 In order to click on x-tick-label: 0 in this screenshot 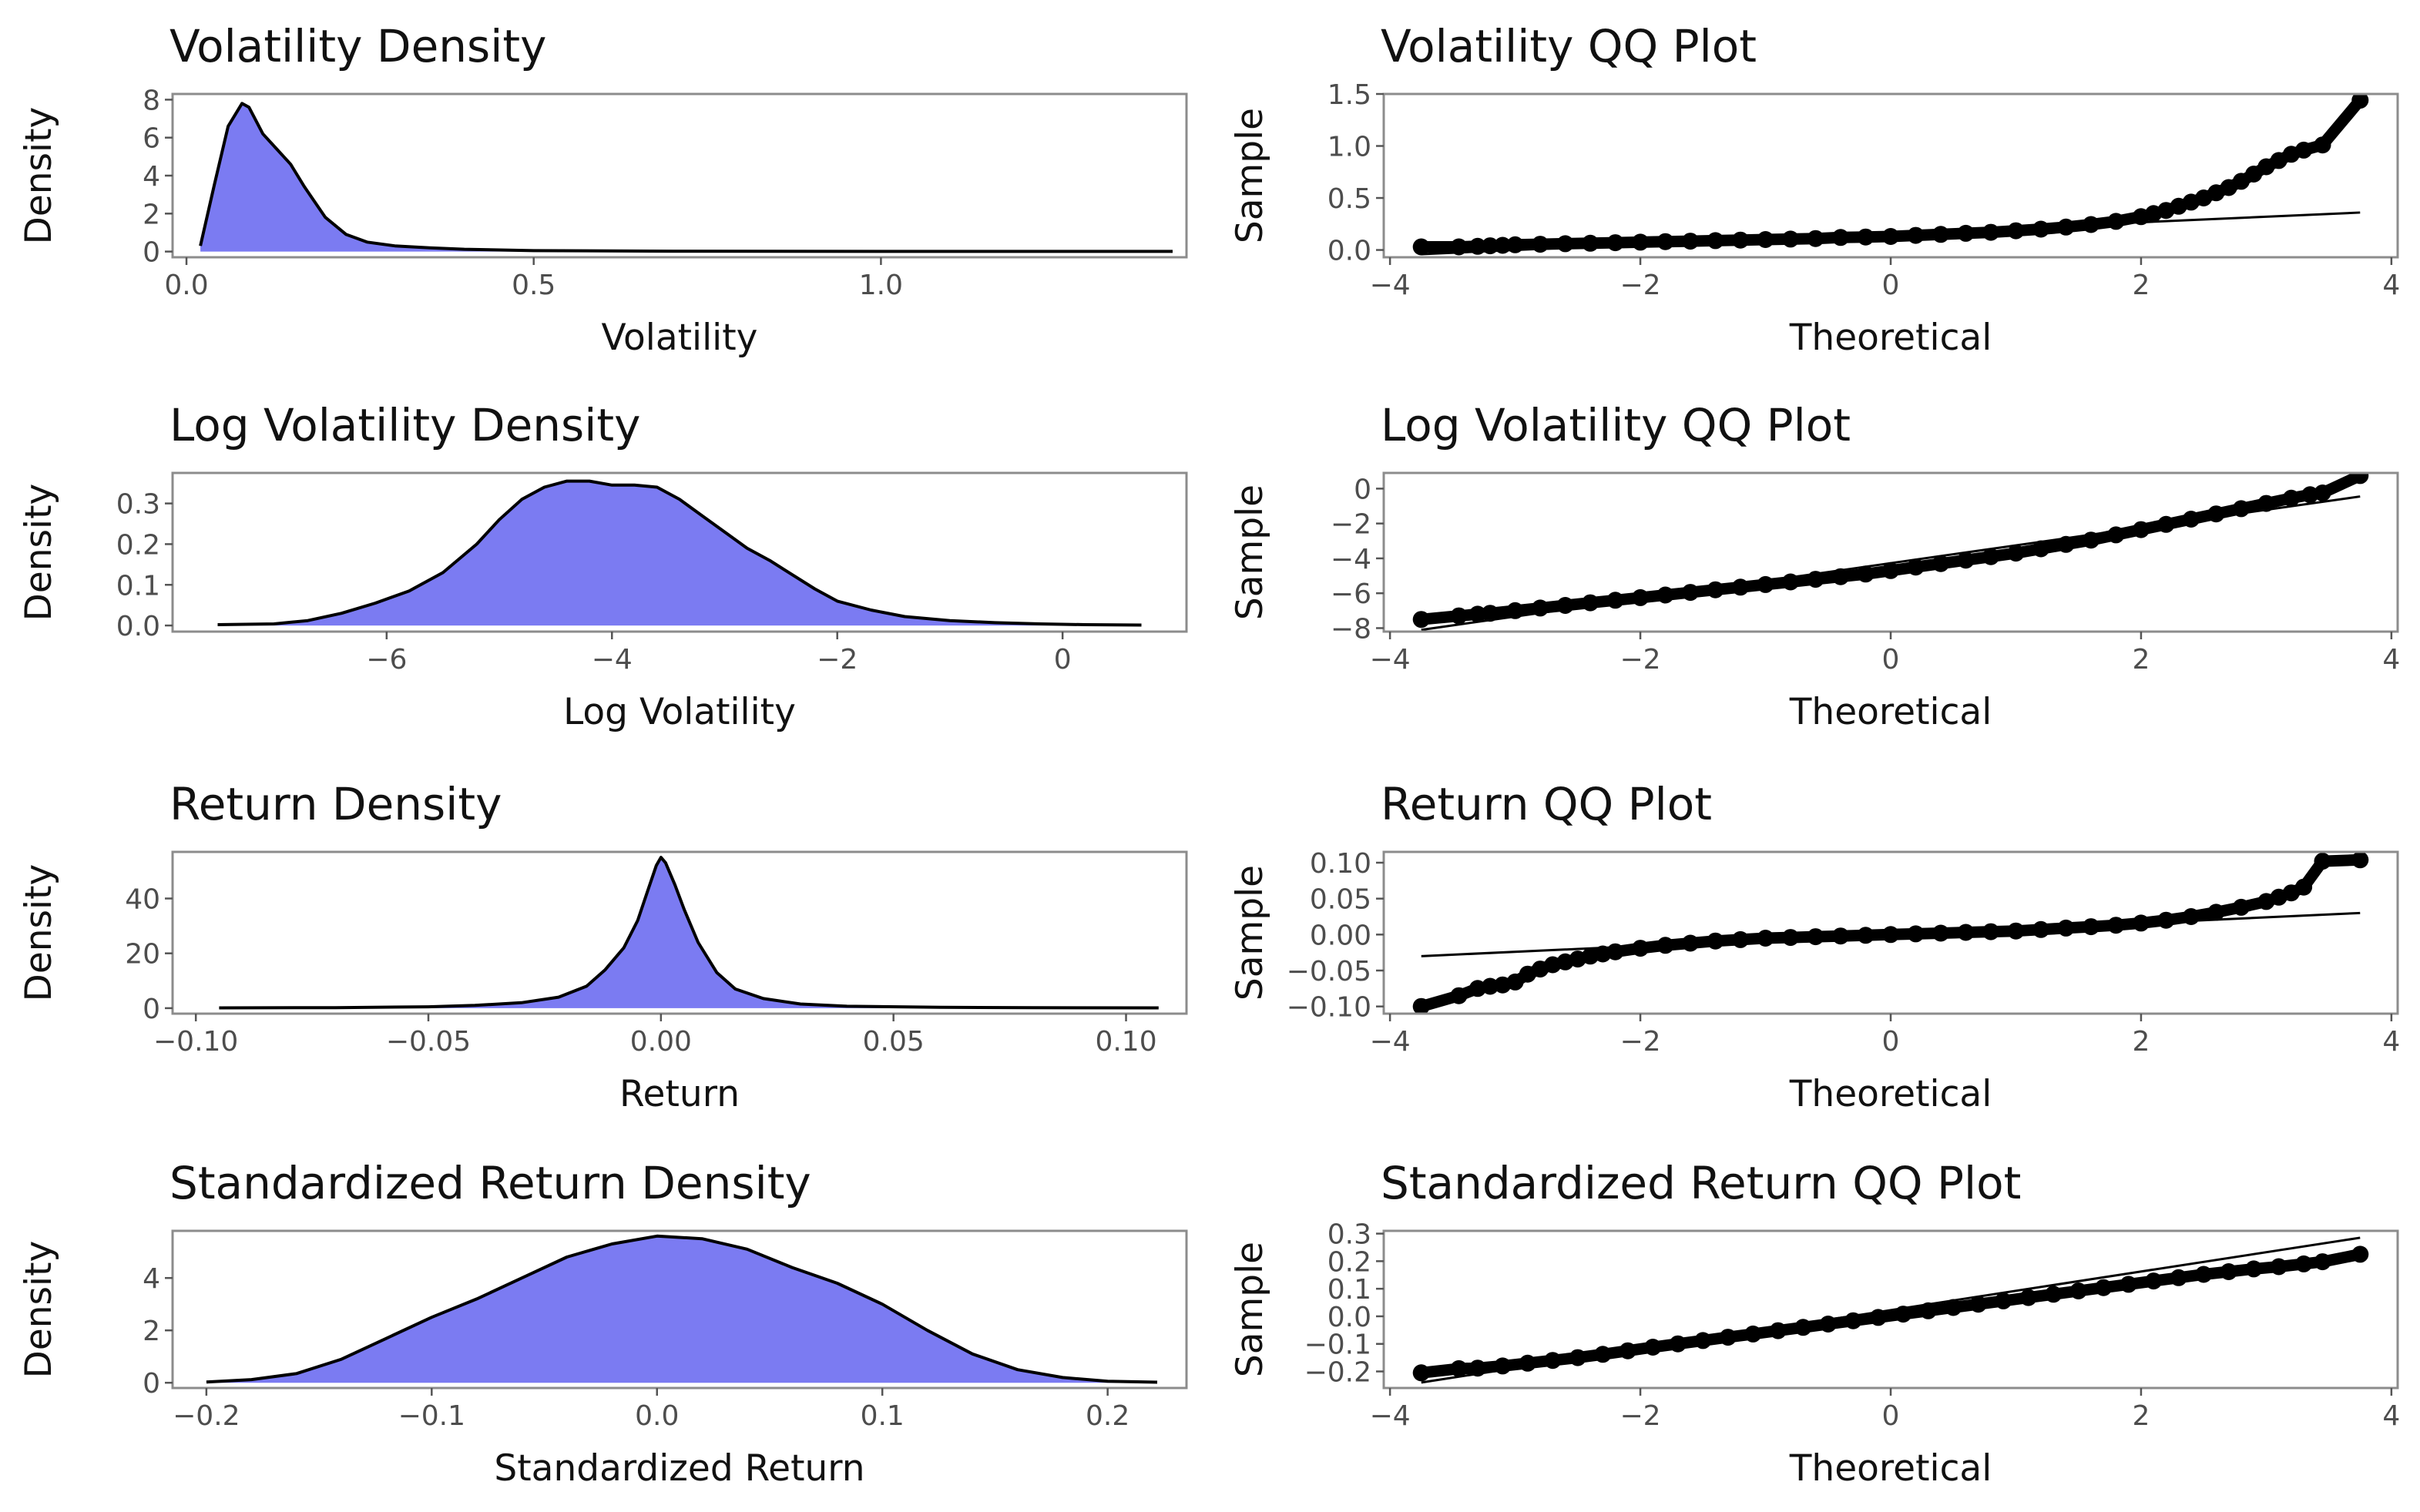, I will do `click(1891, 660)`.